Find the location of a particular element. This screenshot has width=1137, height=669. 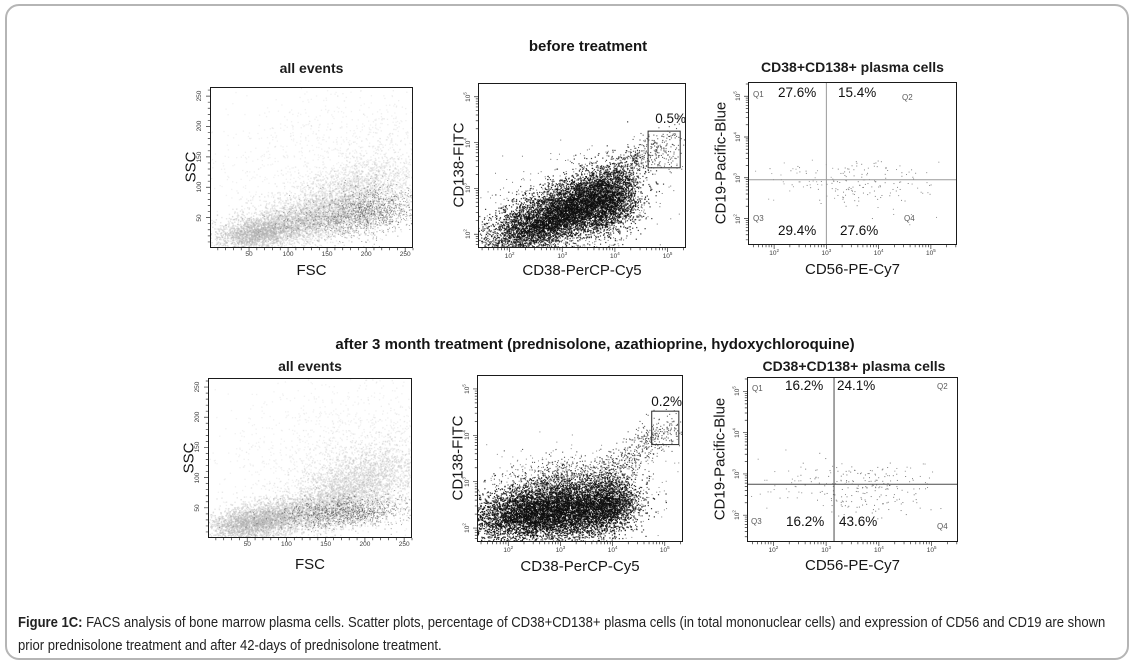

x-axis-label-cd56-before: CD56-PE-Cy7 is located at coordinates (852, 269).